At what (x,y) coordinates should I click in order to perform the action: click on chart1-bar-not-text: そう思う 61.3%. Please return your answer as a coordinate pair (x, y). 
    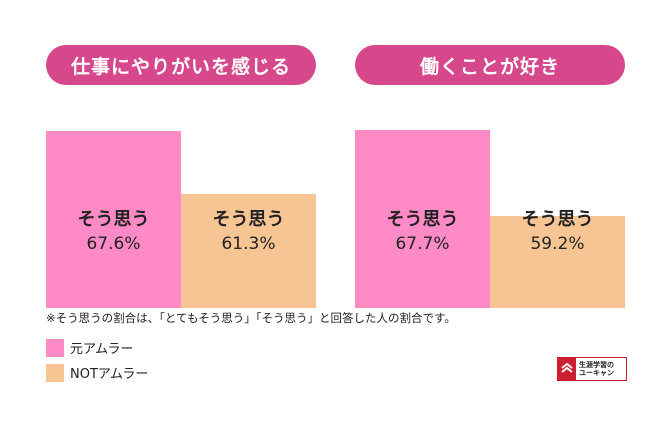
    Looking at the image, I should click on (248, 232).